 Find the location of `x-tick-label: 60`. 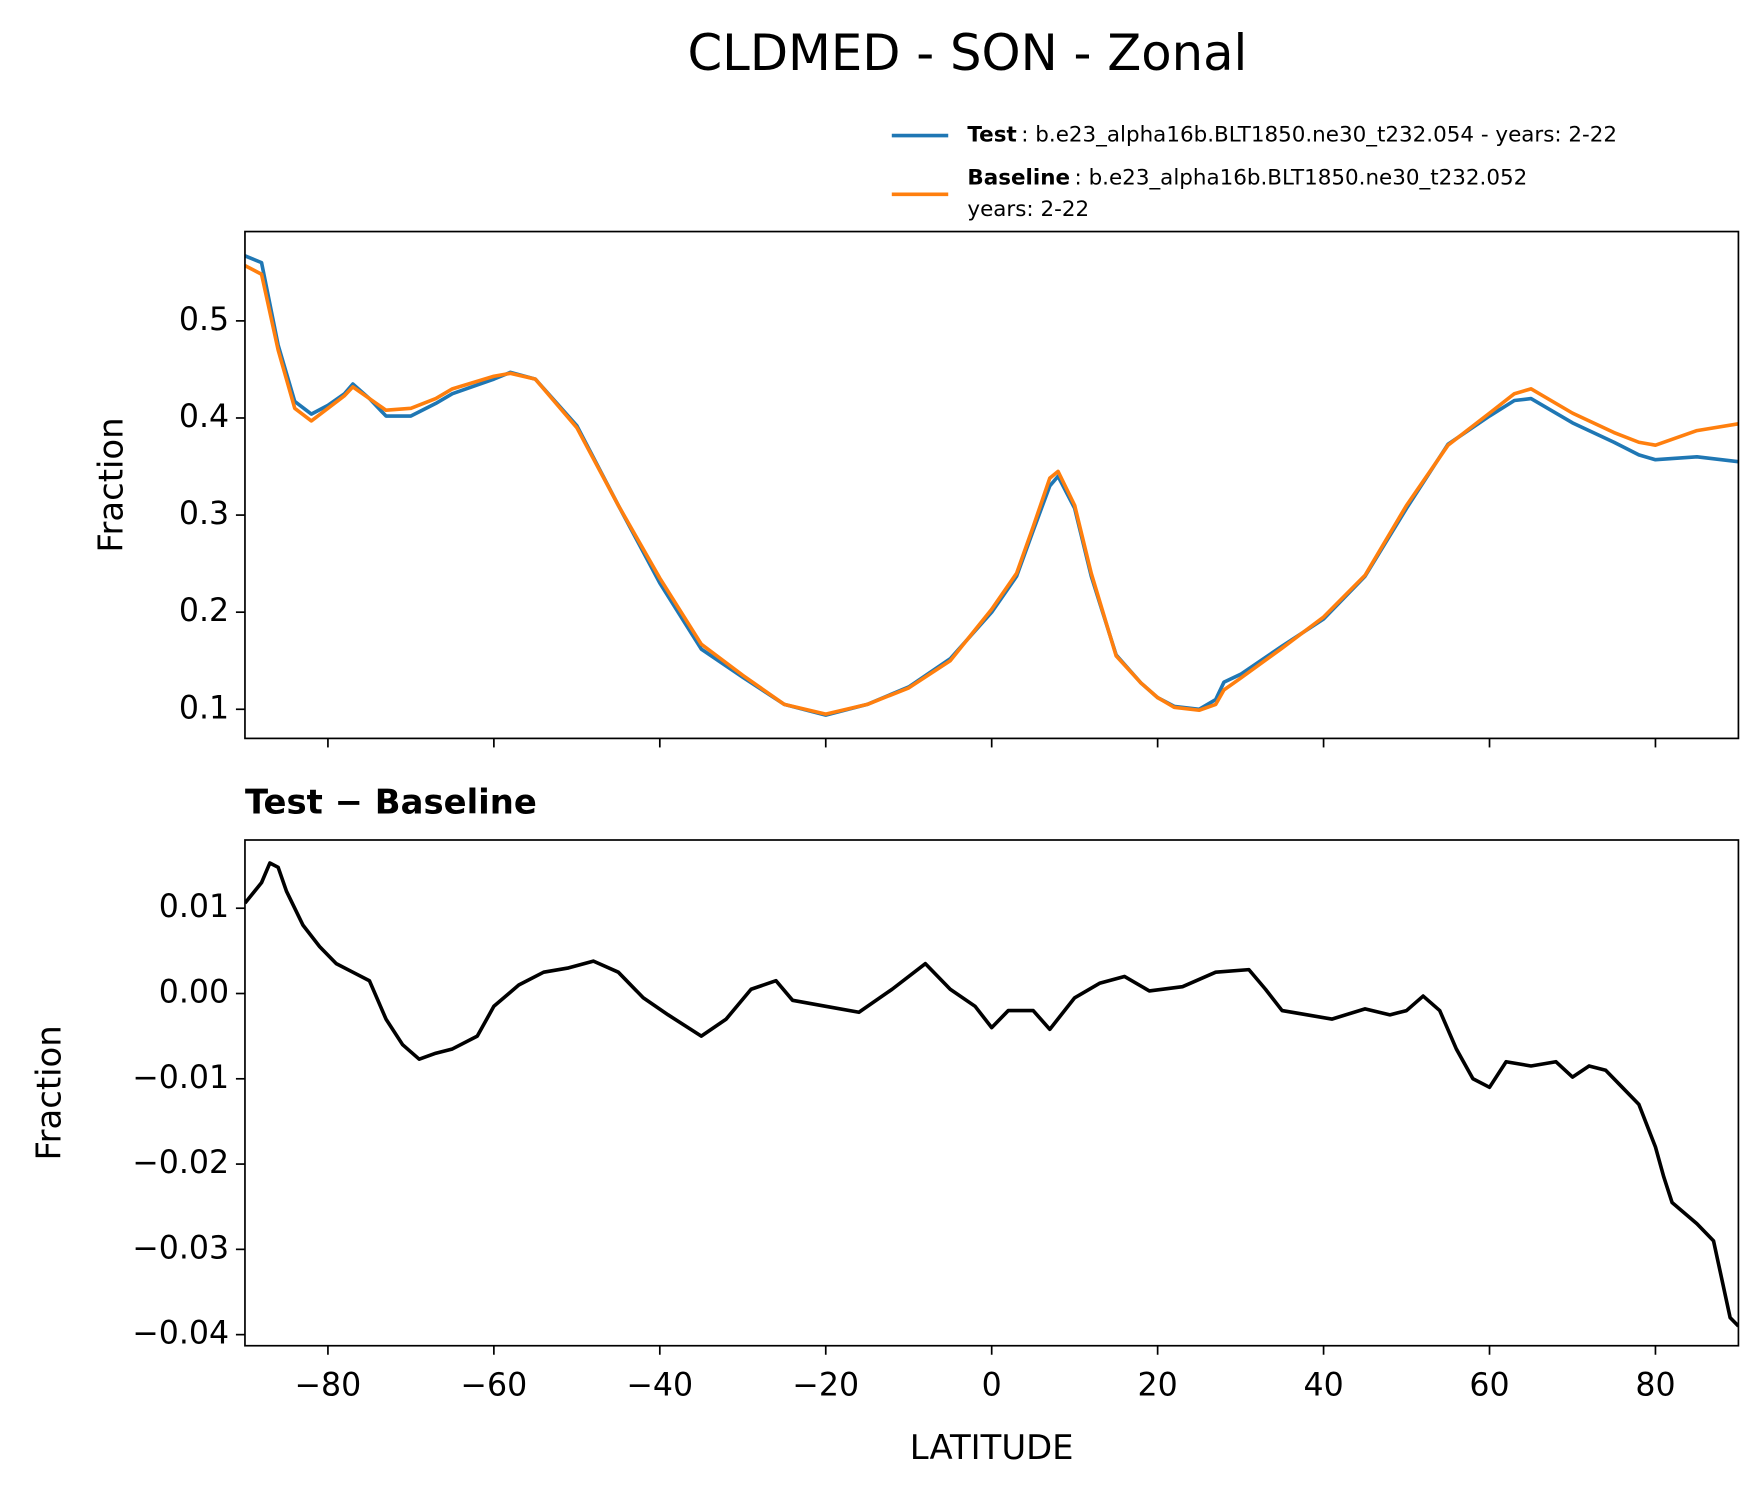

x-tick-label: 60 is located at coordinates (1489, 1385).